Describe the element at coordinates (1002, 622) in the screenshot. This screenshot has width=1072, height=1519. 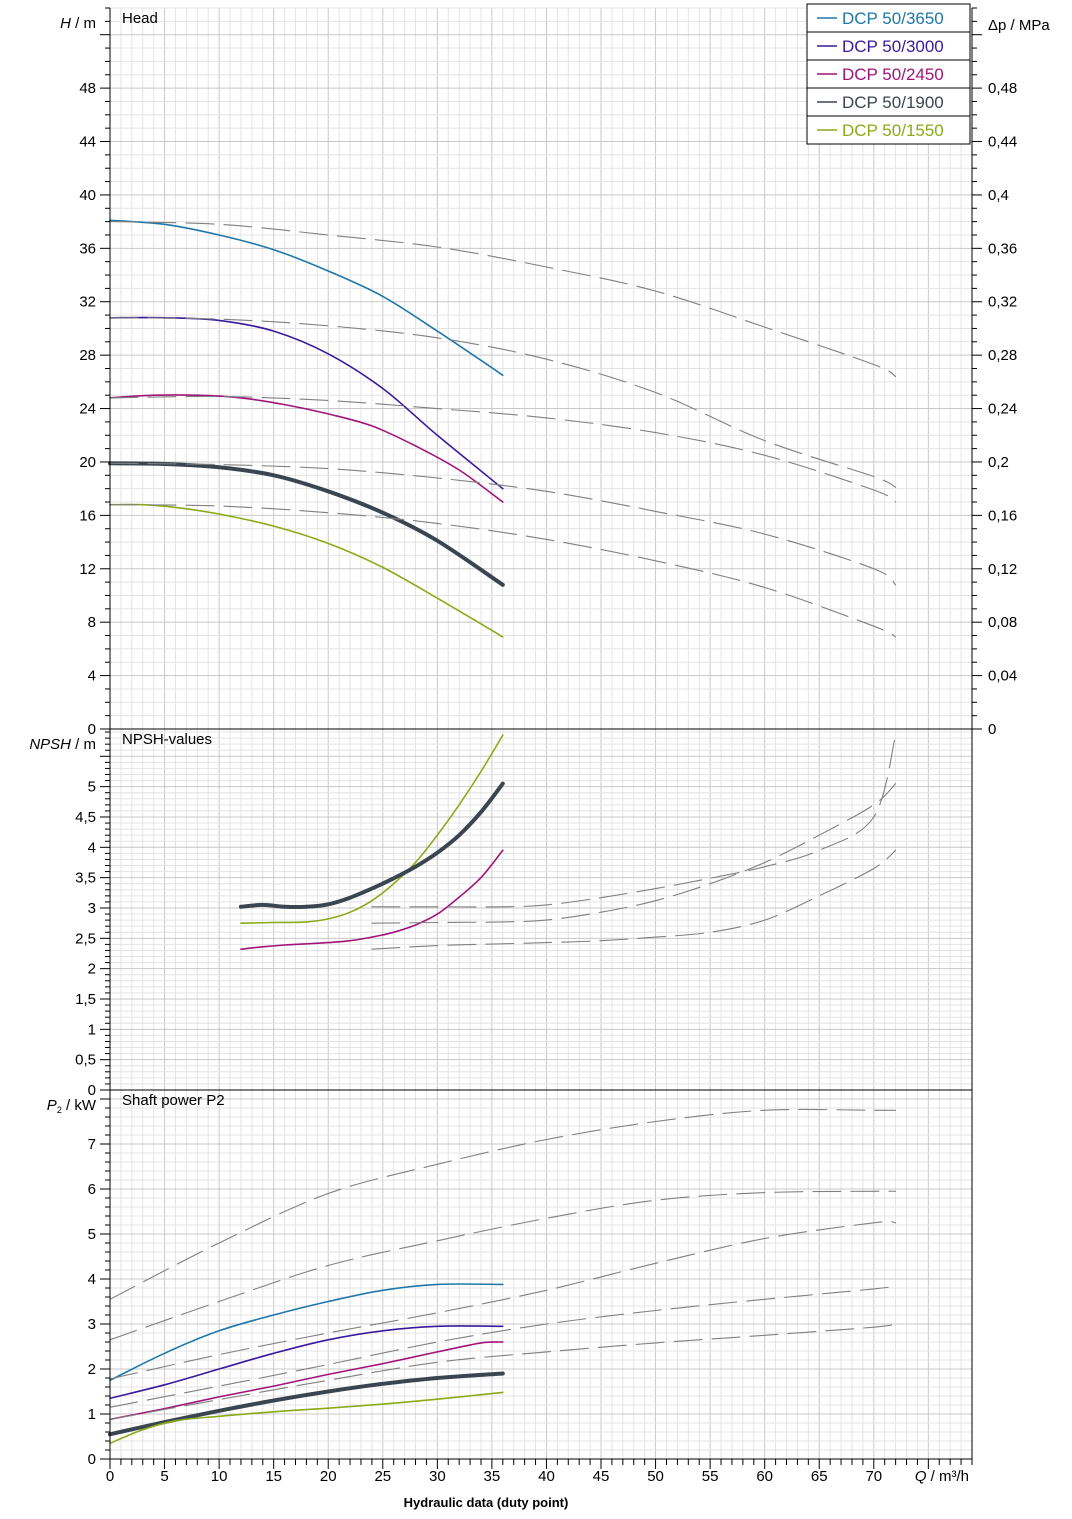
I see `y2-tick-label: 0,08` at that location.